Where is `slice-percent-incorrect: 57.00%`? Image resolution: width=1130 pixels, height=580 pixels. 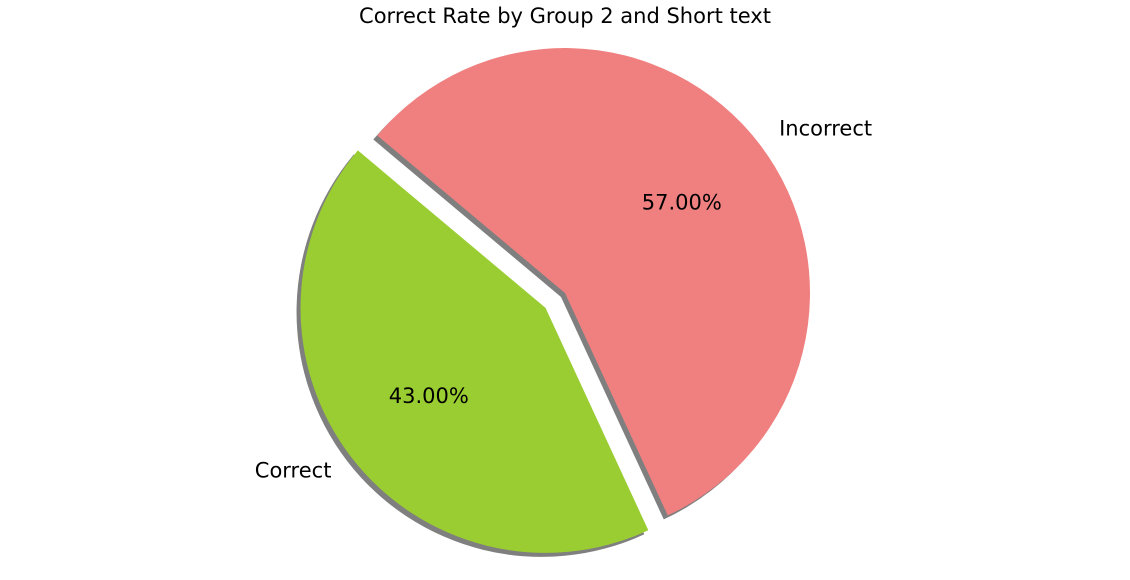 slice-percent-incorrect: 57.00% is located at coordinates (682, 203).